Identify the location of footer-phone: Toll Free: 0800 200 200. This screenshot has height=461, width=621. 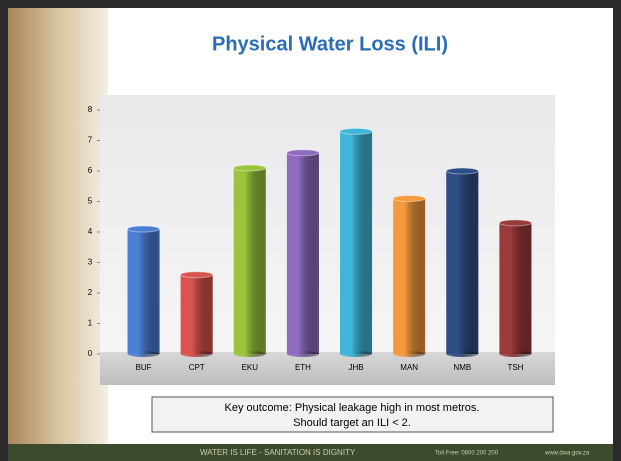
(467, 454).